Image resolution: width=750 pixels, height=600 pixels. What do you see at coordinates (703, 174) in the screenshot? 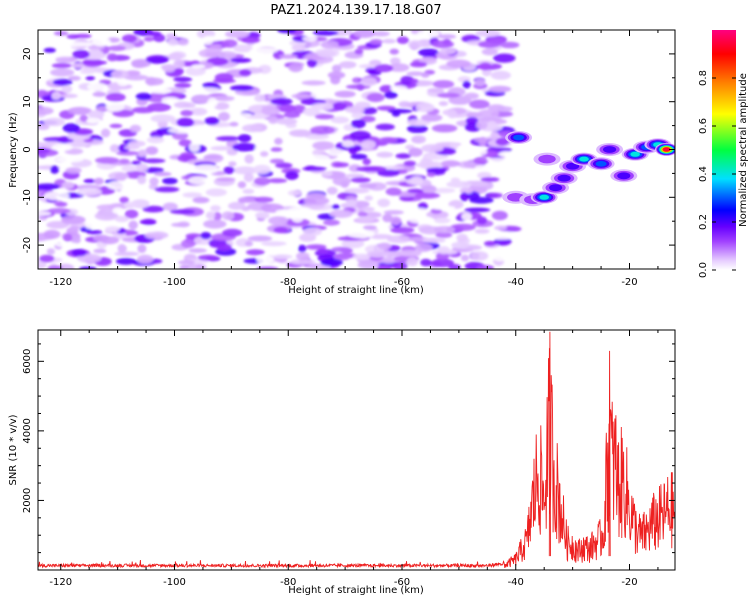
I see `colorbar-tick-label: 0.4` at bounding box center [703, 174].